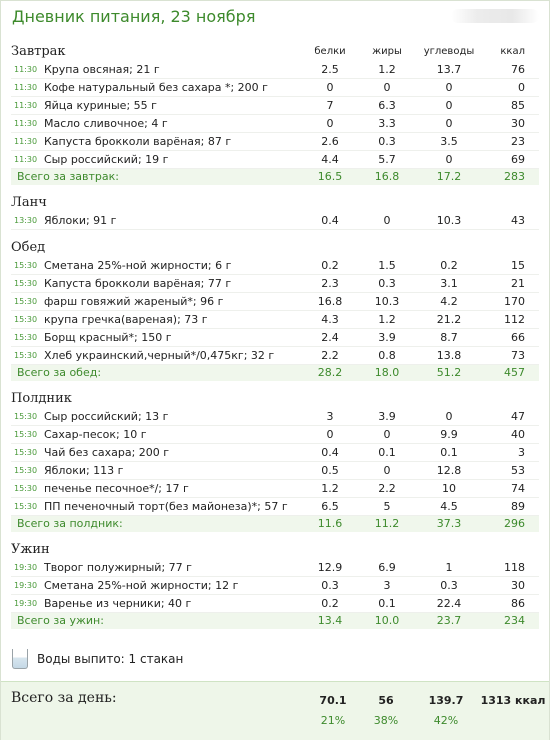  I want to click on column-header-fat: жиры, so click(387, 51).